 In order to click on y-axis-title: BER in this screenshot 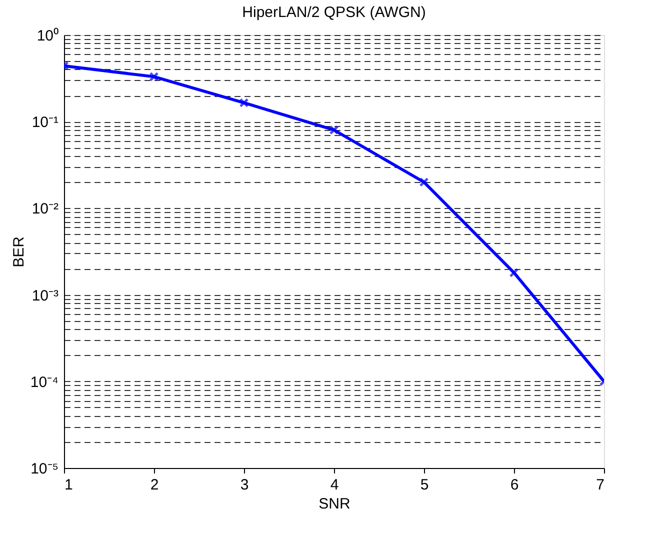, I will do `click(19, 252)`.